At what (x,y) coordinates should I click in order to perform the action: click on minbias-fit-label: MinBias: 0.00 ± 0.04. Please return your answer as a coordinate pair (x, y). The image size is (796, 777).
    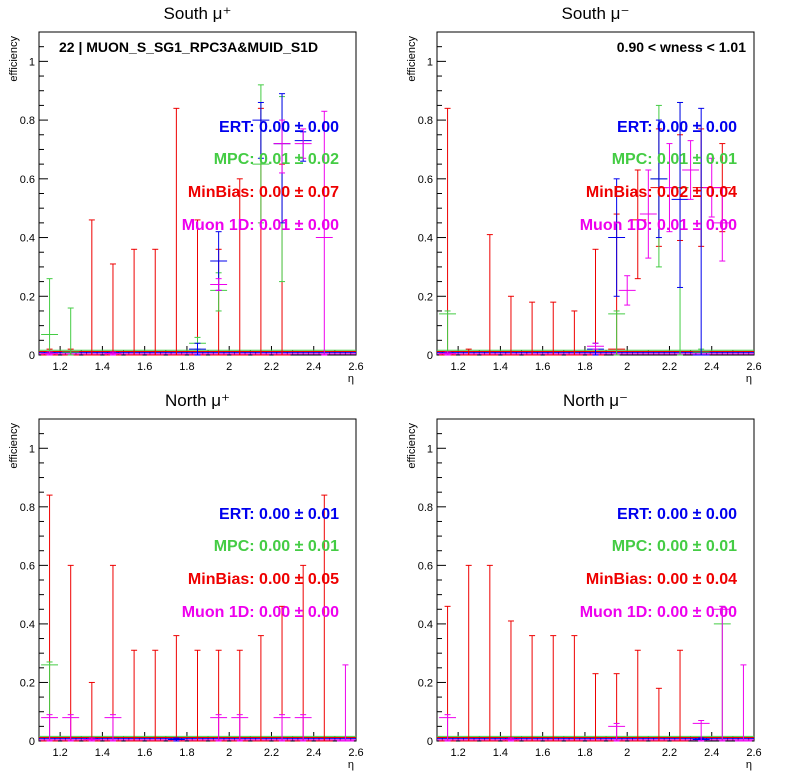
    Looking at the image, I should click on (661, 579).